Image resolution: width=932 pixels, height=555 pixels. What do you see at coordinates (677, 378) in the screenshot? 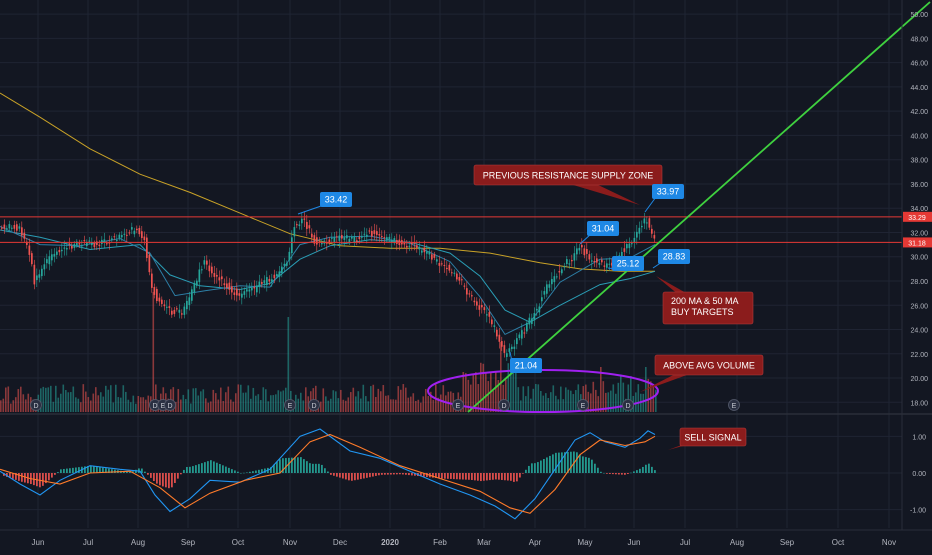
I see `note-pointer` at bounding box center [677, 378].